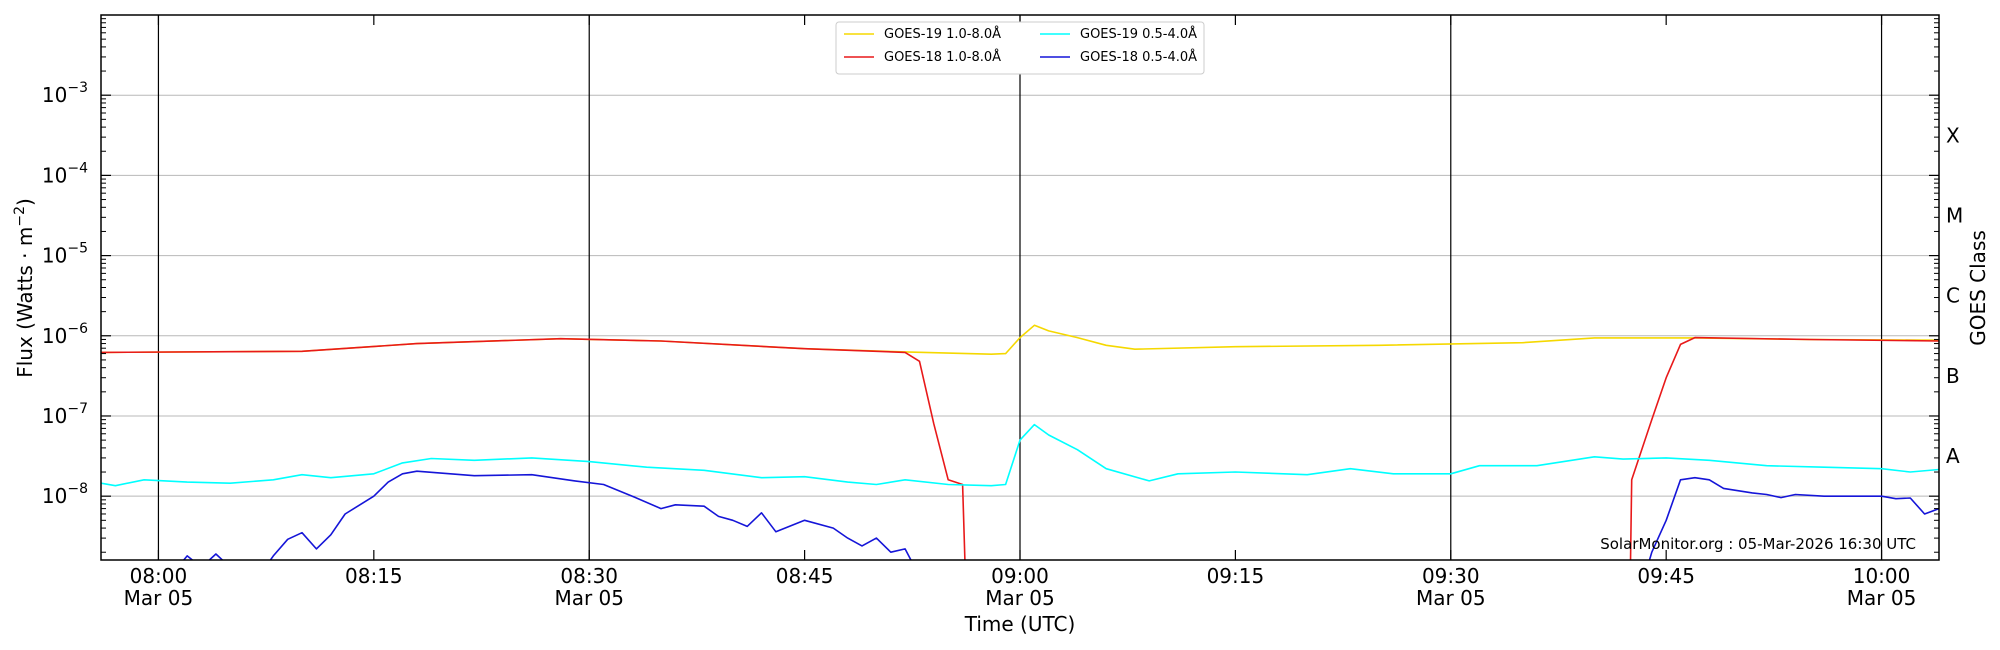 This screenshot has width=2000, height=650. I want to click on x-axis-title: Time (UTC), so click(1020, 624).